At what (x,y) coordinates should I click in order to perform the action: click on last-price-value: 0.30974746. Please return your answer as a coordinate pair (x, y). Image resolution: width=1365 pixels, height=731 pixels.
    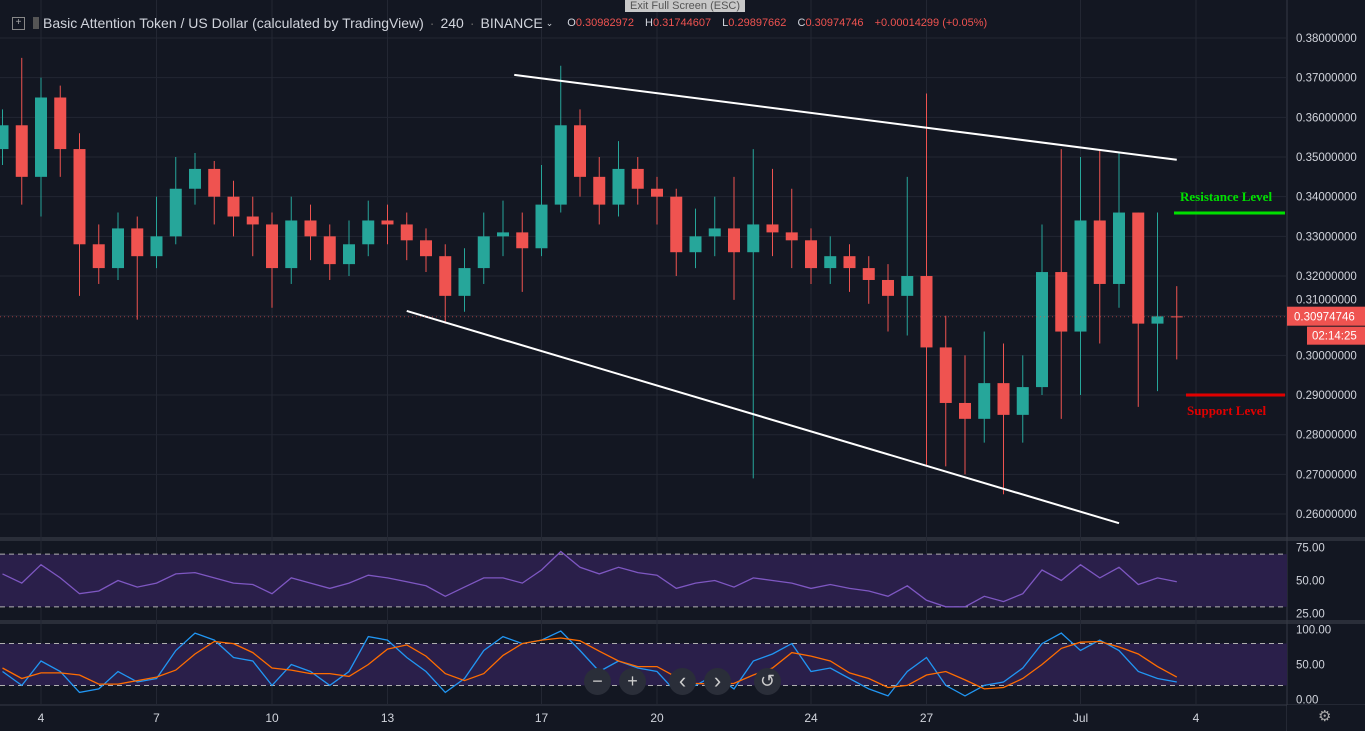
    Looking at the image, I should click on (1324, 318).